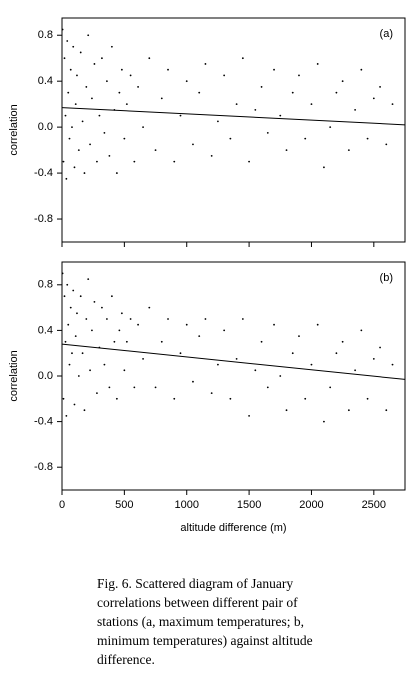 The height and width of the screenshot is (700, 420). Describe the element at coordinates (195, 583) in the screenshot. I see `caption-line: Fig. 6. Scattered diagram of January` at that location.